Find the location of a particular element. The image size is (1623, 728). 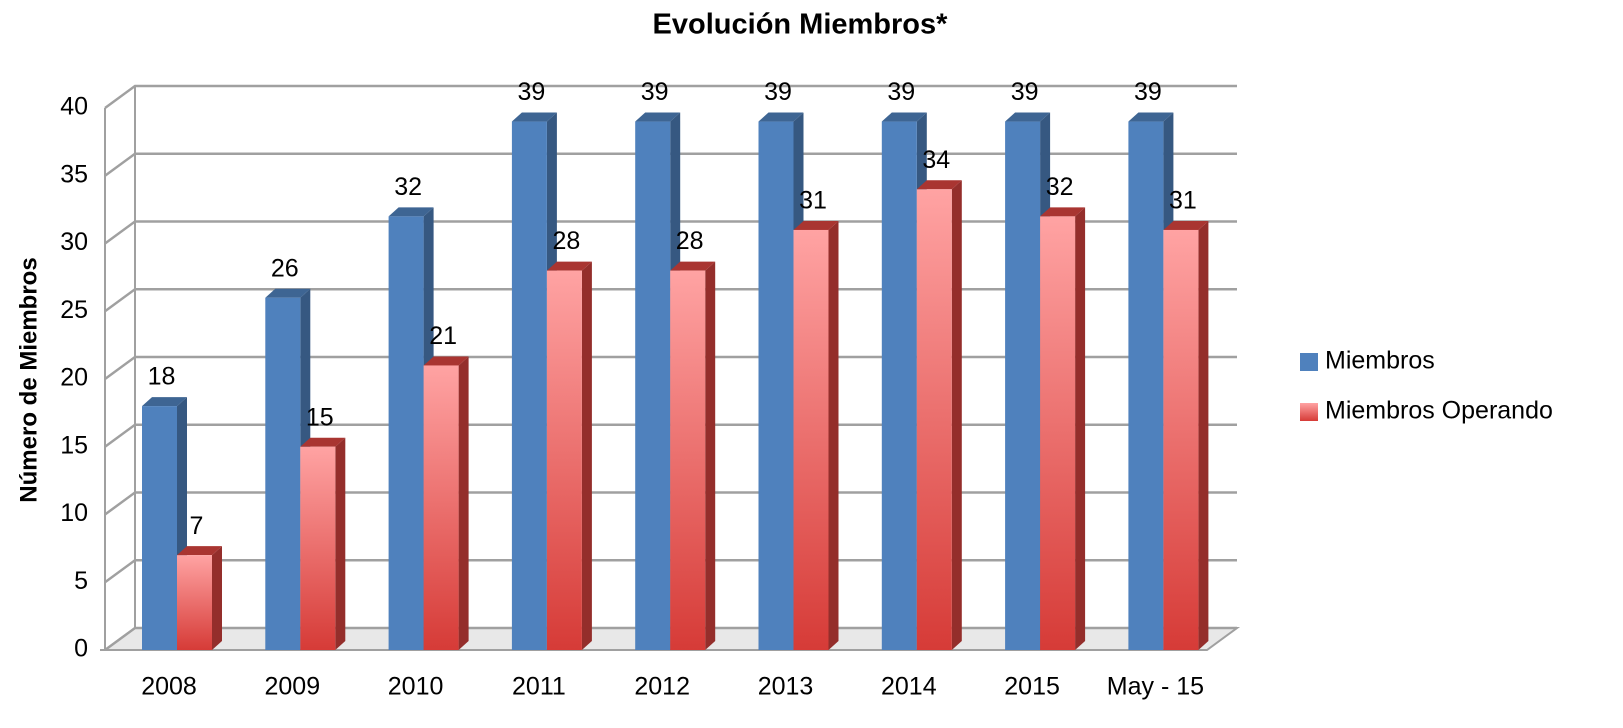

y-axis-label: Número de Miembros is located at coordinates (28, 379).